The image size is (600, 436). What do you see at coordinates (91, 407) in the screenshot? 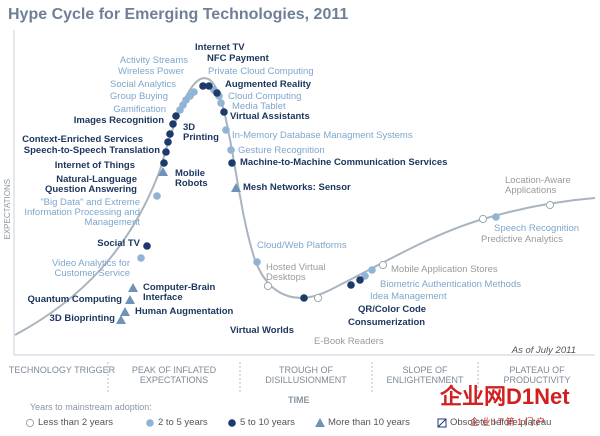
I see `legend-title: Years to mainstream adoption:` at bounding box center [91, 407].